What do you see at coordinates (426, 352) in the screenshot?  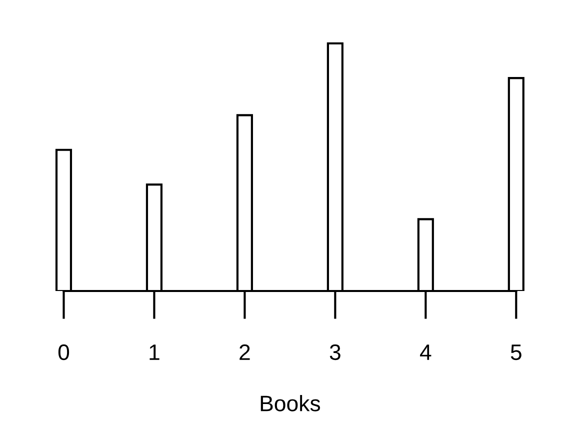 I see `x-tick-label: 4` at bounding box center [426, 352].